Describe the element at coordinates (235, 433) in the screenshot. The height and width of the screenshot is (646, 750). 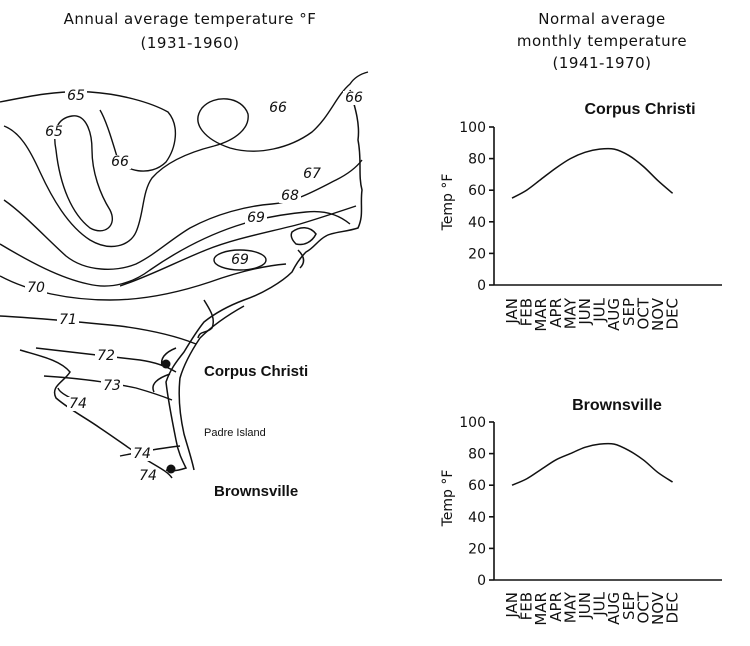
I see `label-padre-island: Padre Island` at that location.